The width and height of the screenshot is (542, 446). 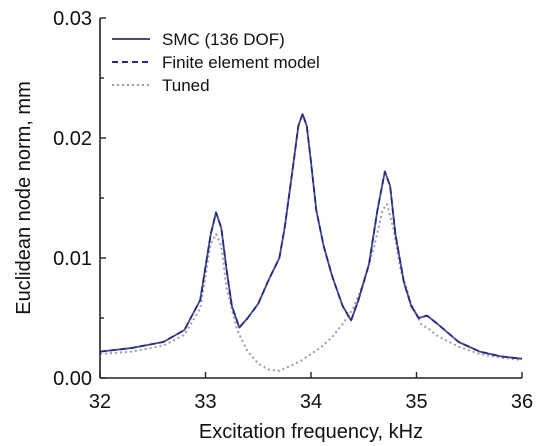 I want to click on y-axis-title: Euclidean node norm, mm, so click(x=24, y=197).